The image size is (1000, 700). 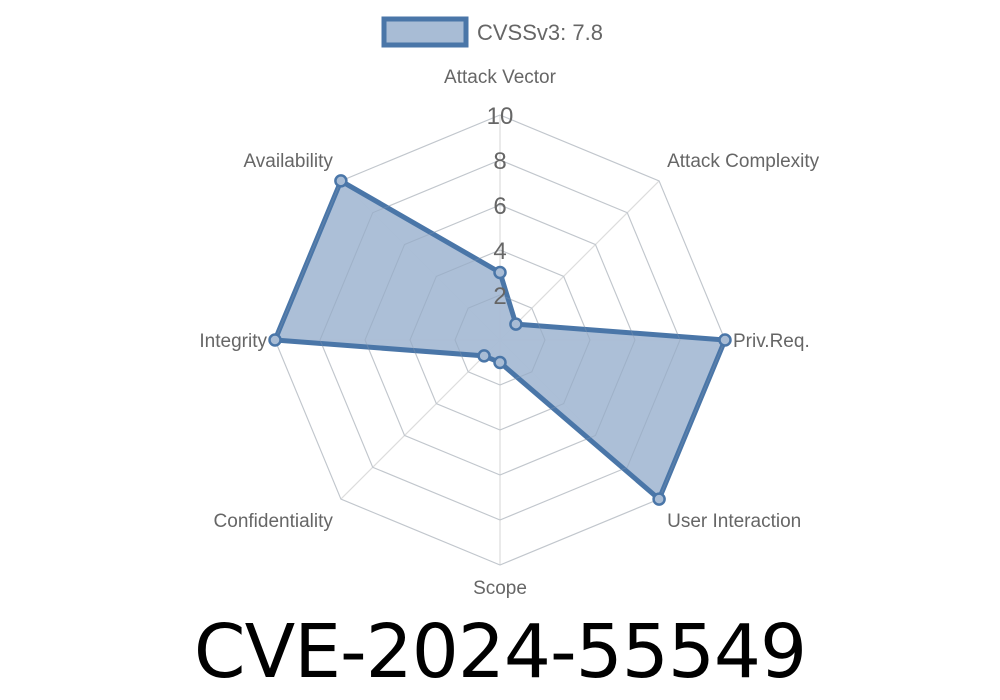 I want to click on tick-label: 6, so click(x=499, y=206).